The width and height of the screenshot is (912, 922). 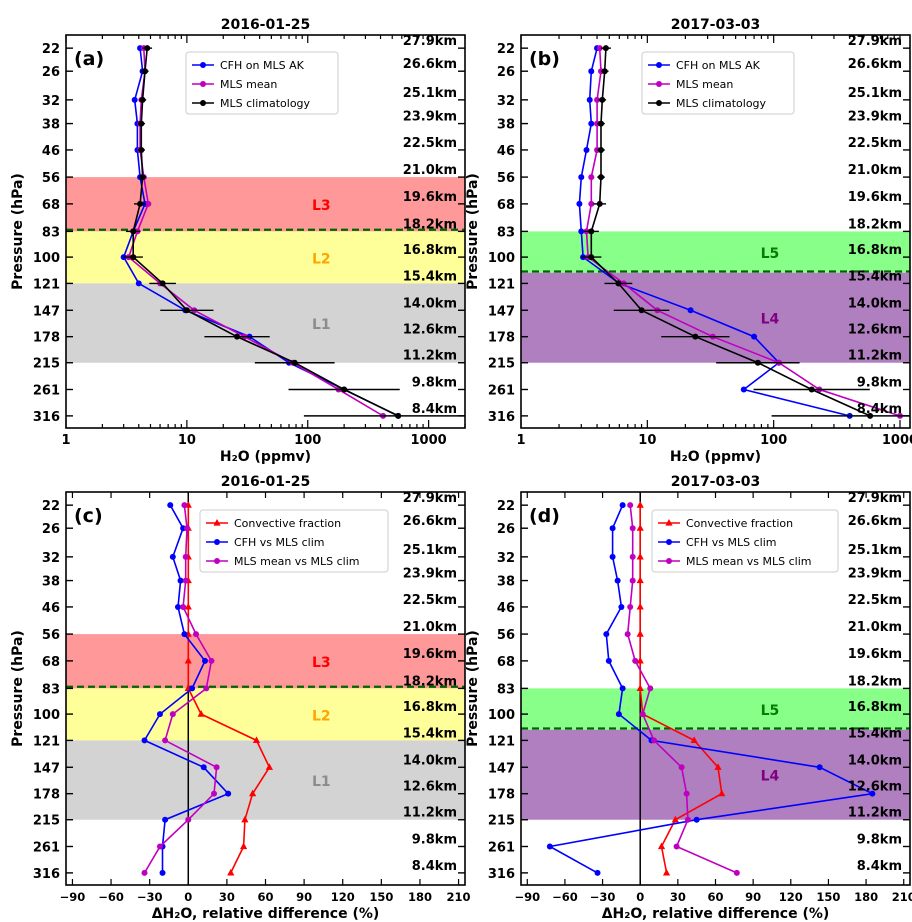 I want to click on x-tick-label: 150, so click(x=828, y=897).